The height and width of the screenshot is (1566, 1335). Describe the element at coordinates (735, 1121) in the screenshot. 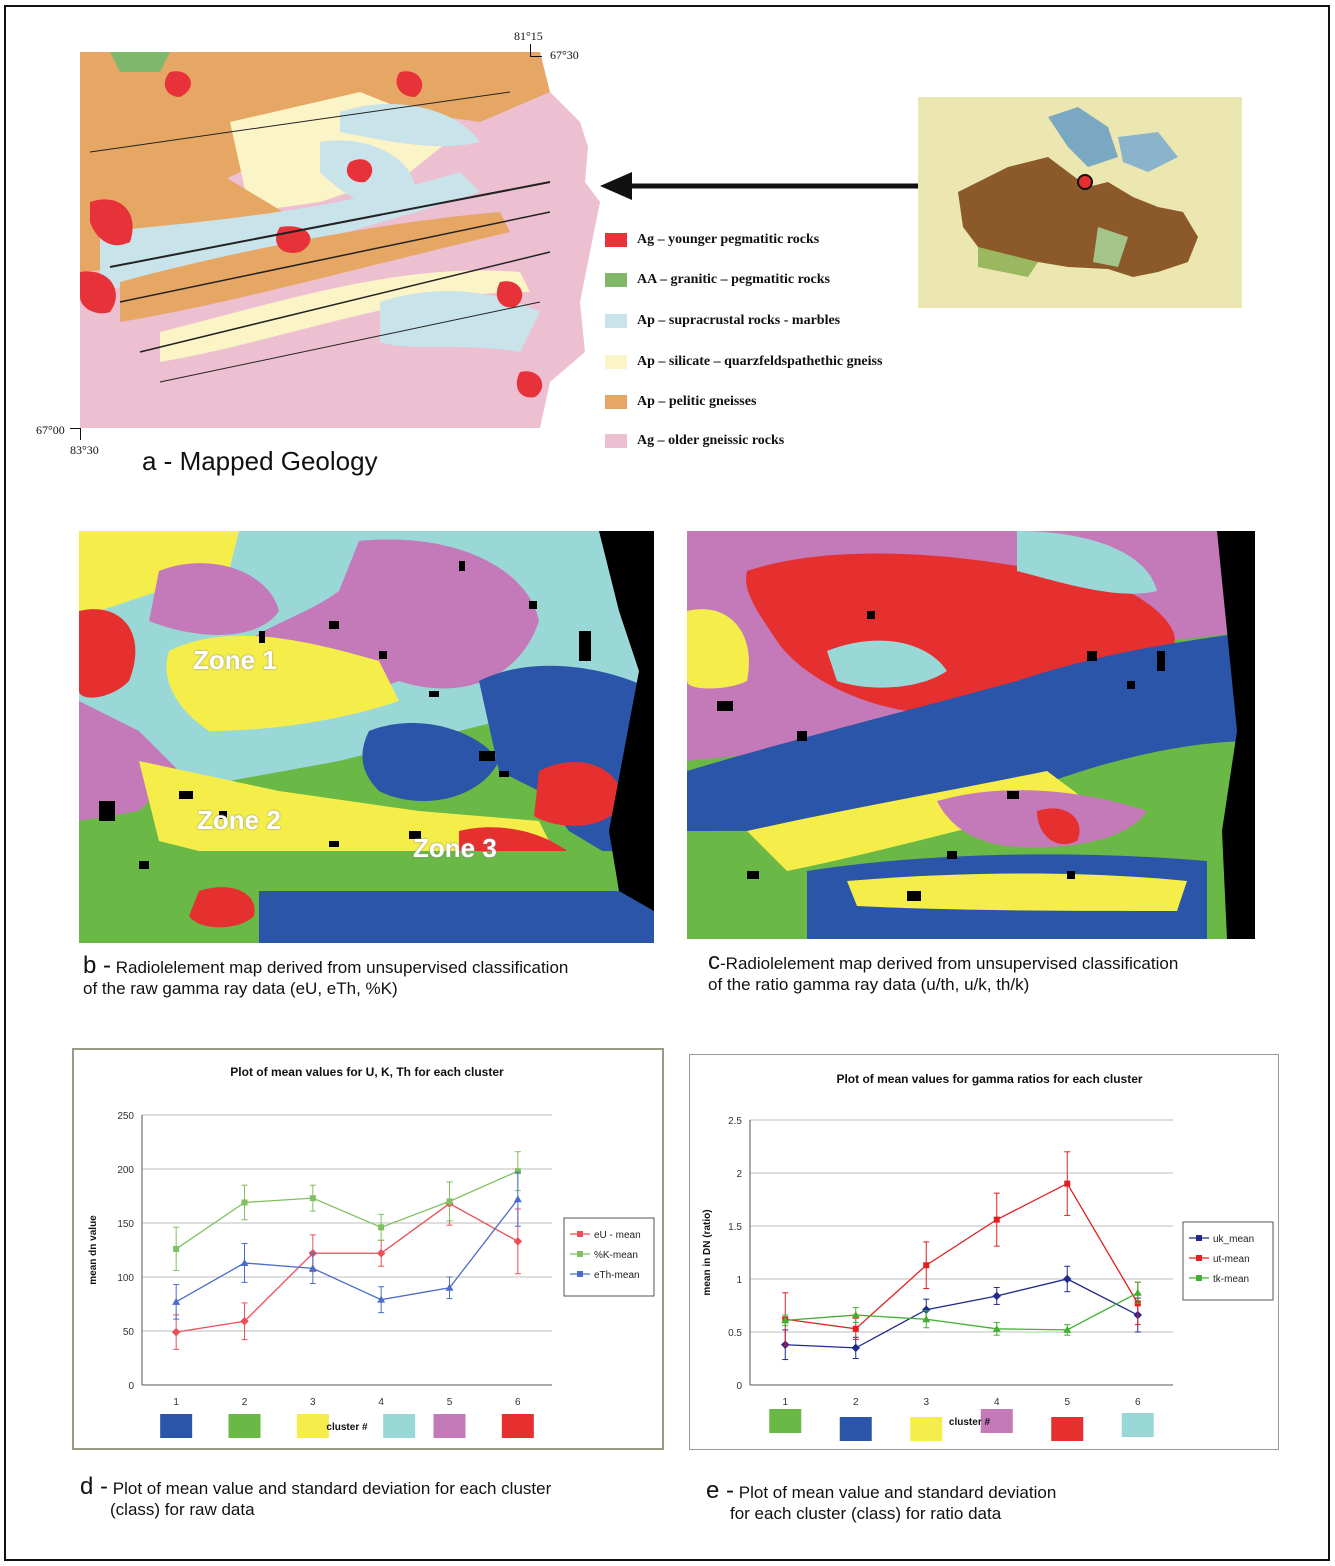

I see `y-tick-label: 2.5` at that location.